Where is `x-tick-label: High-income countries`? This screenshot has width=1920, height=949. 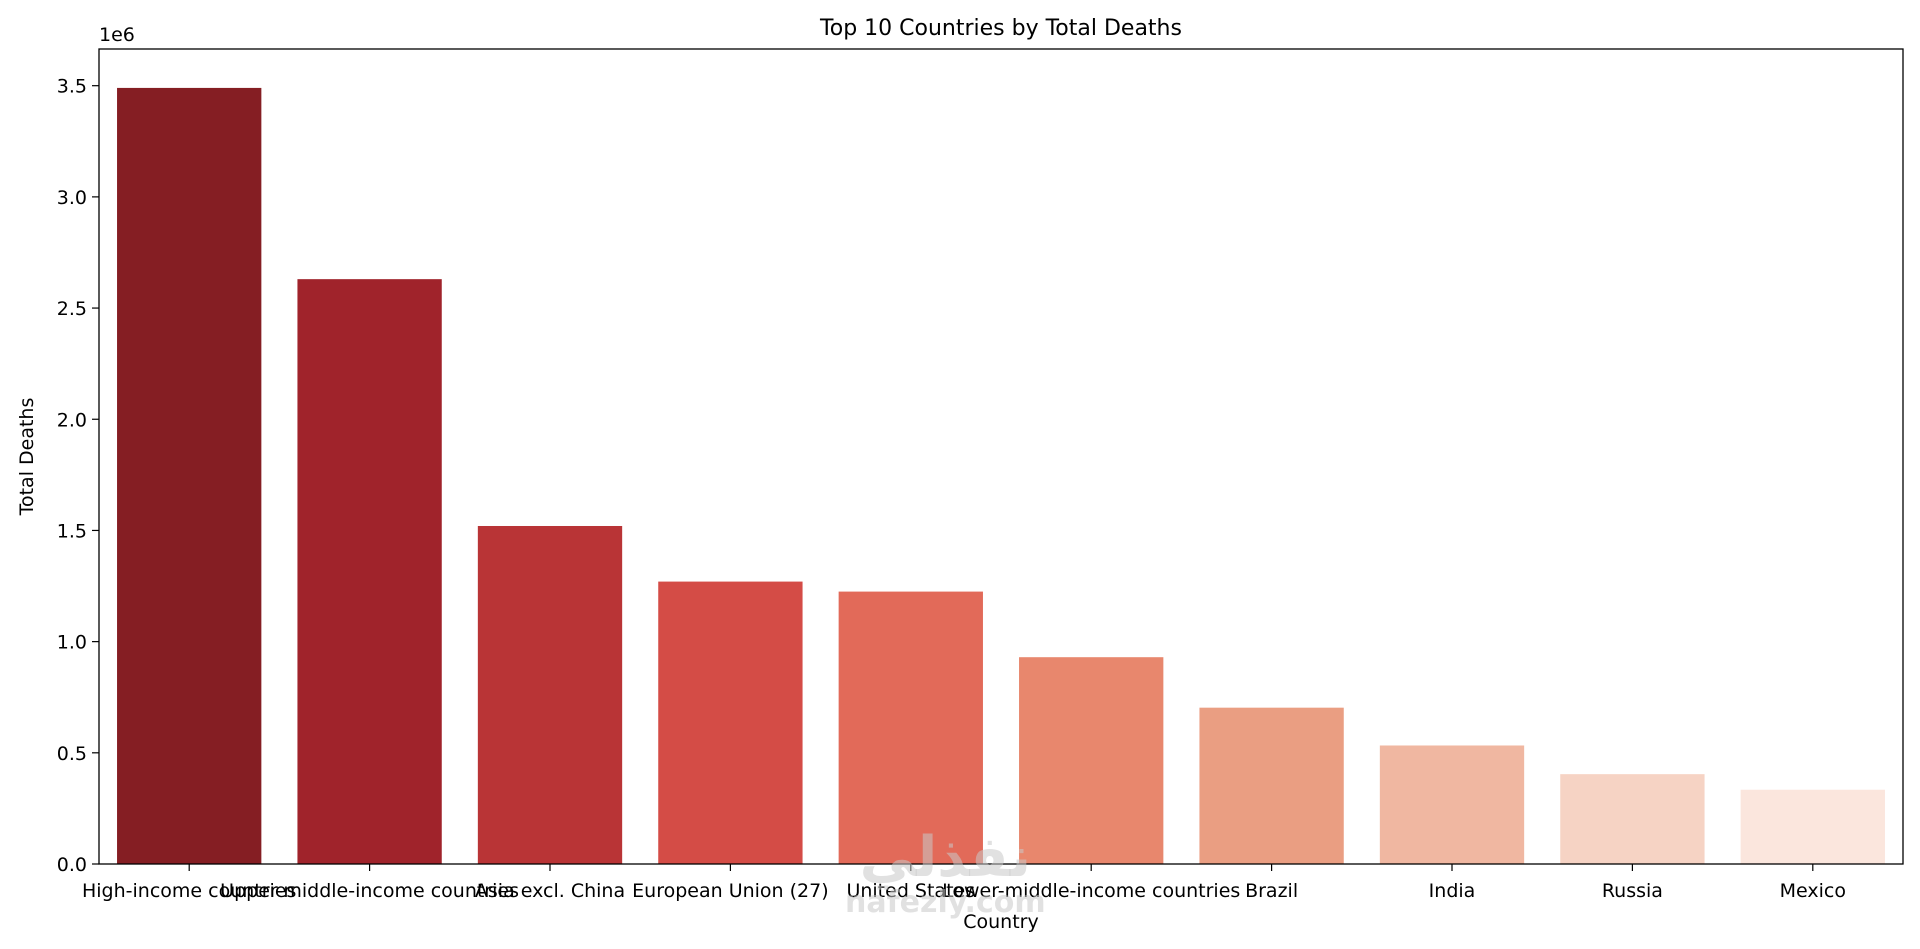
x-tick-label: High-income countries is located at coordinates (189, 891).